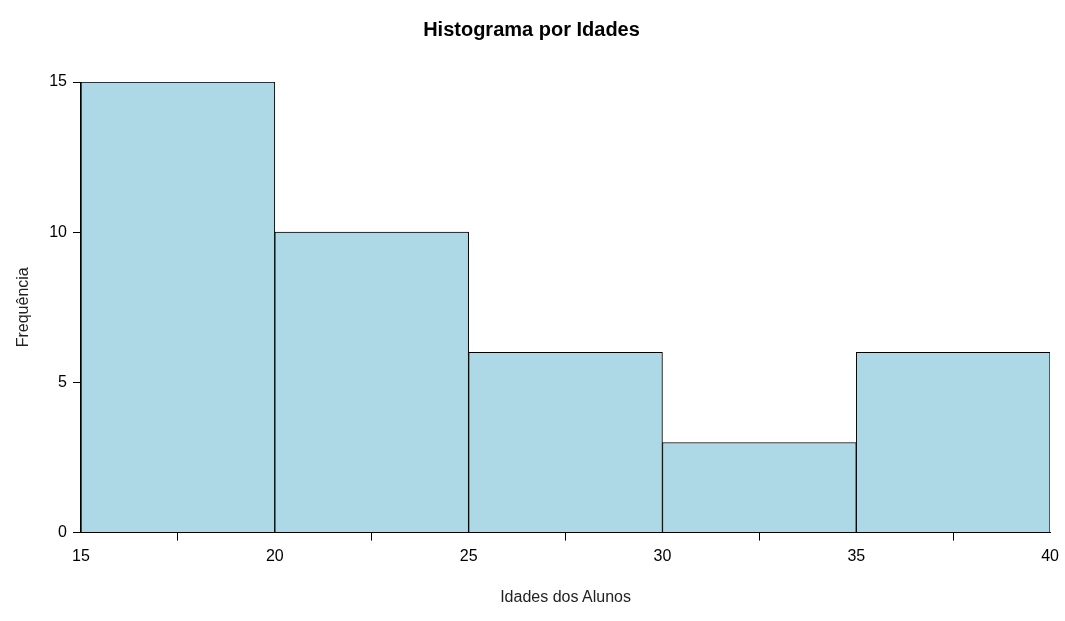 This screenshot has height=621, width=1065. I want to click on x-tick-label: 40, so click(1050, 555).